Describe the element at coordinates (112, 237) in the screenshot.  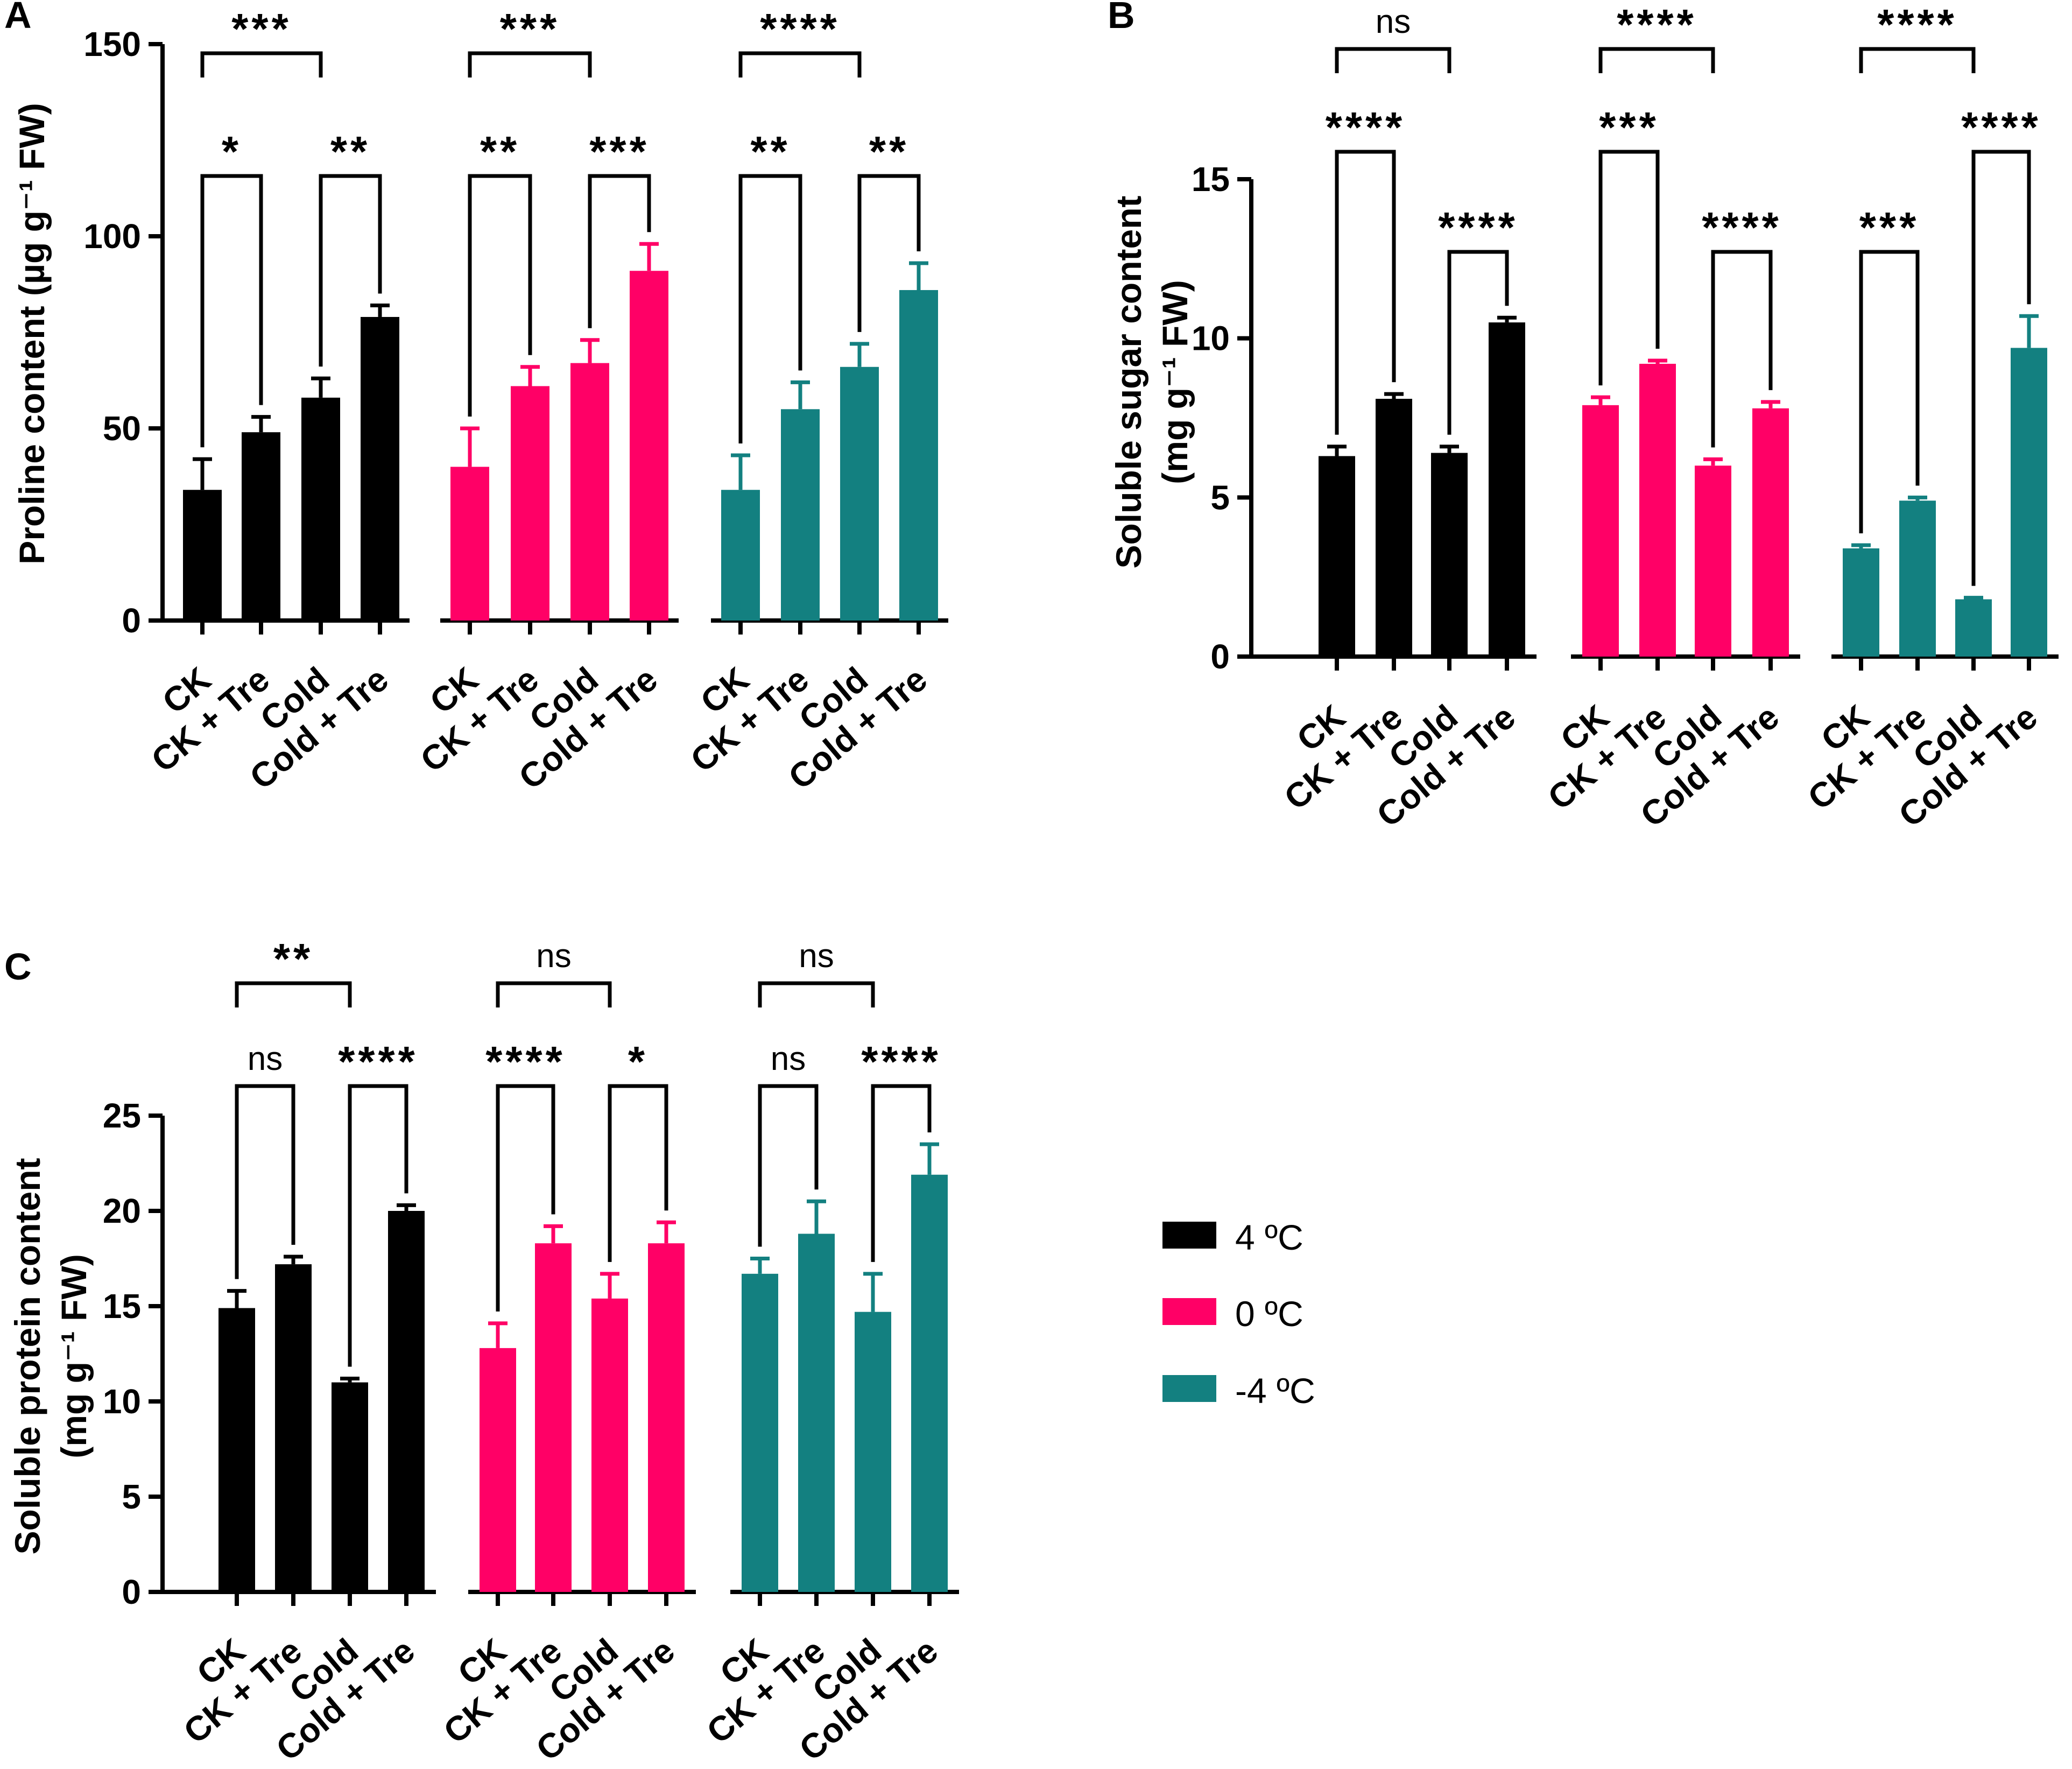
I see `panel-a-y-tick-label: 100` at that location.